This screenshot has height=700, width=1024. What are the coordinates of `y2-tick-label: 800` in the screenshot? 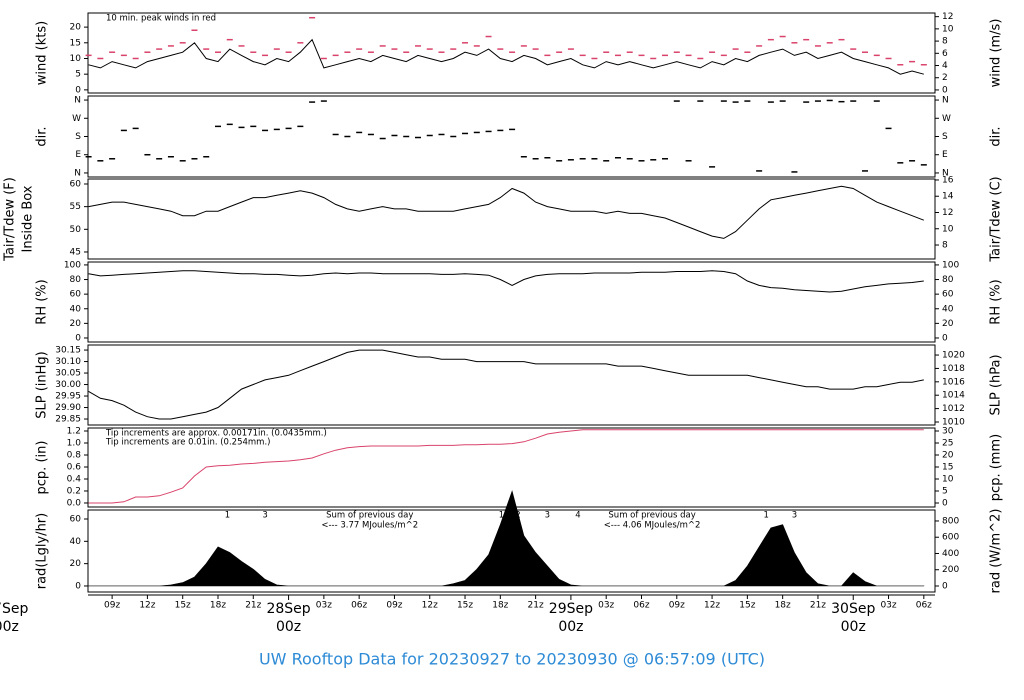 It's located at (950, 521).